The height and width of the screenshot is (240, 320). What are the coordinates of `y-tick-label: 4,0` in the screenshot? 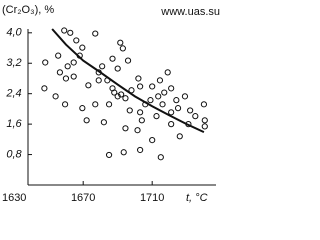 It's located at (14, 33).